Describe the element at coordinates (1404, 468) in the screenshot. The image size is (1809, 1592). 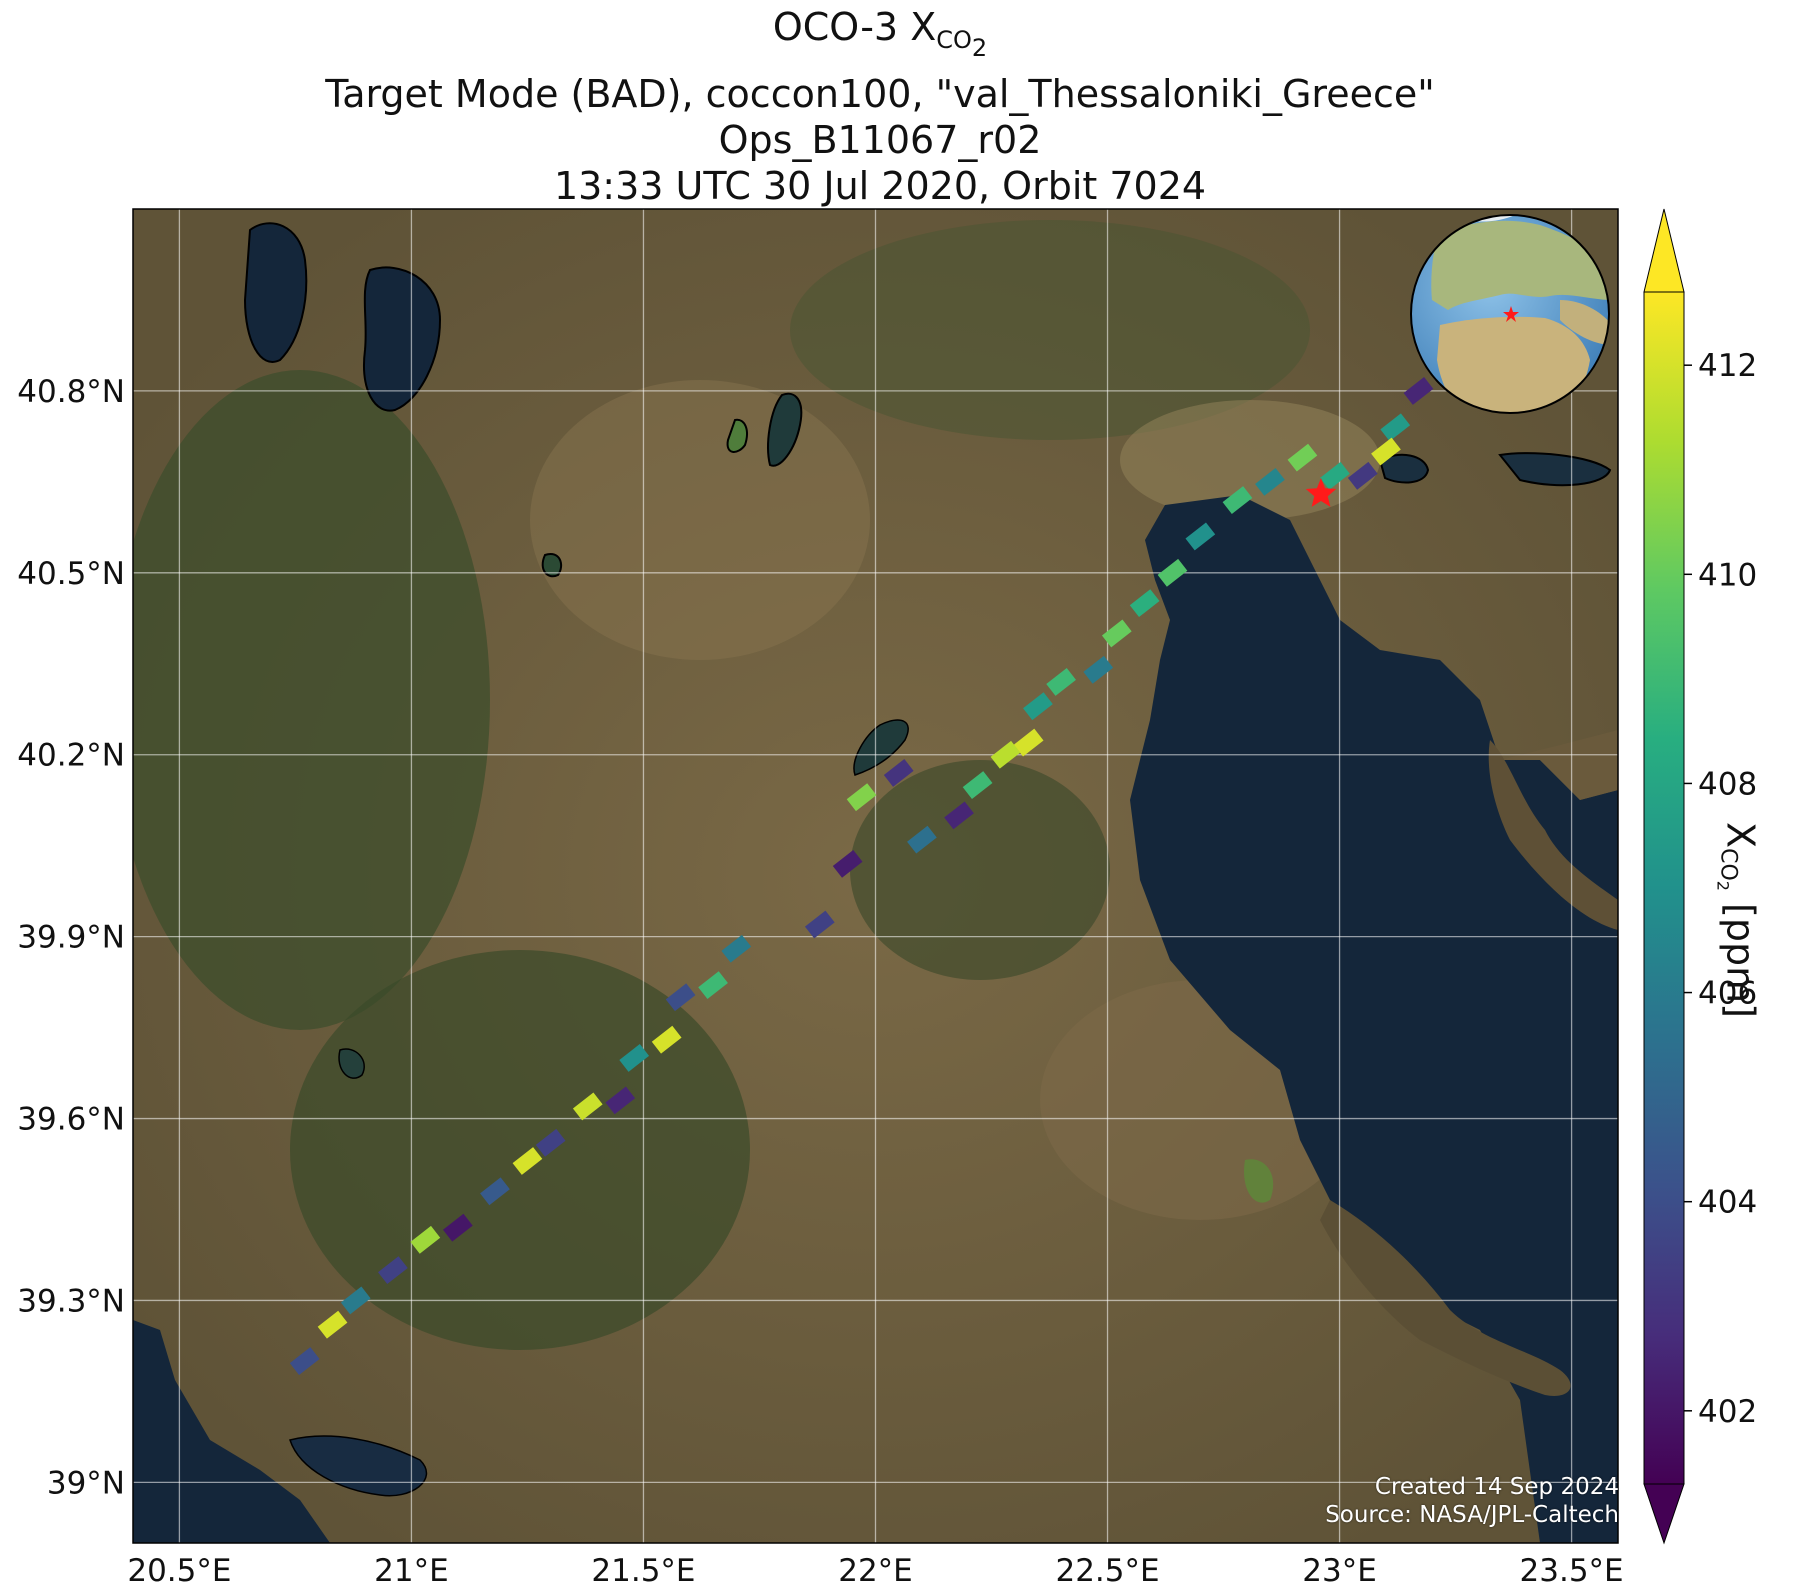
I see `lake-koroneia` at that location.